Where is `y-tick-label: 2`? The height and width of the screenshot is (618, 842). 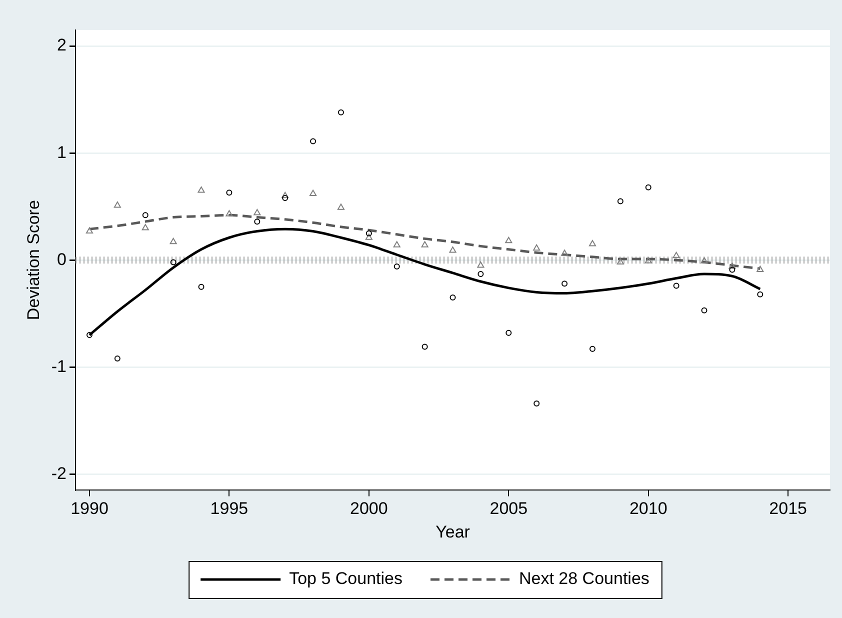
y-tick-label: 2 is located at coordinates (62, 45).